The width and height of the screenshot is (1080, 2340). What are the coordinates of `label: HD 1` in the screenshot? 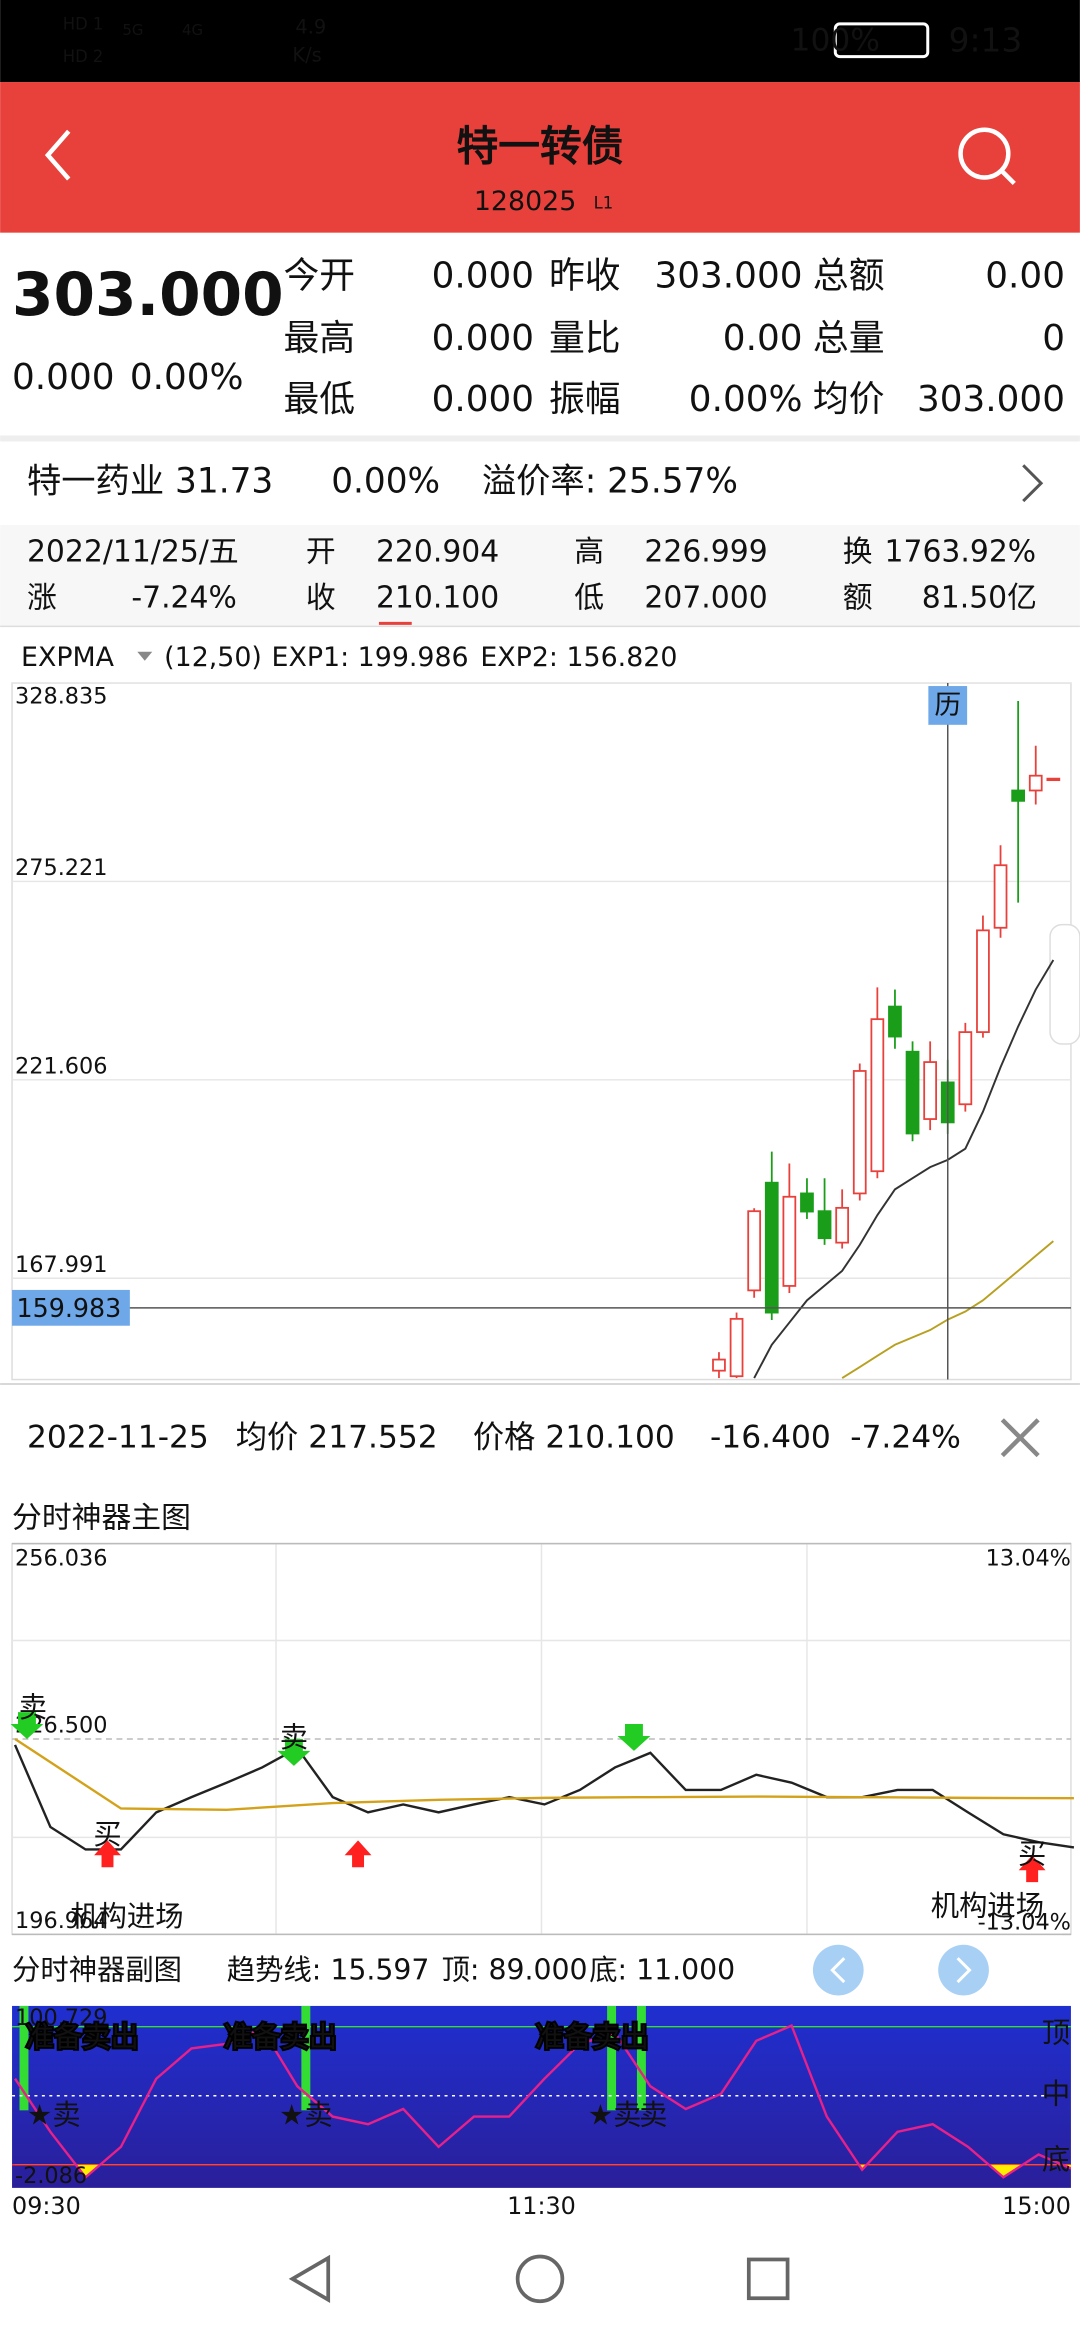 It's located at (83, 23).